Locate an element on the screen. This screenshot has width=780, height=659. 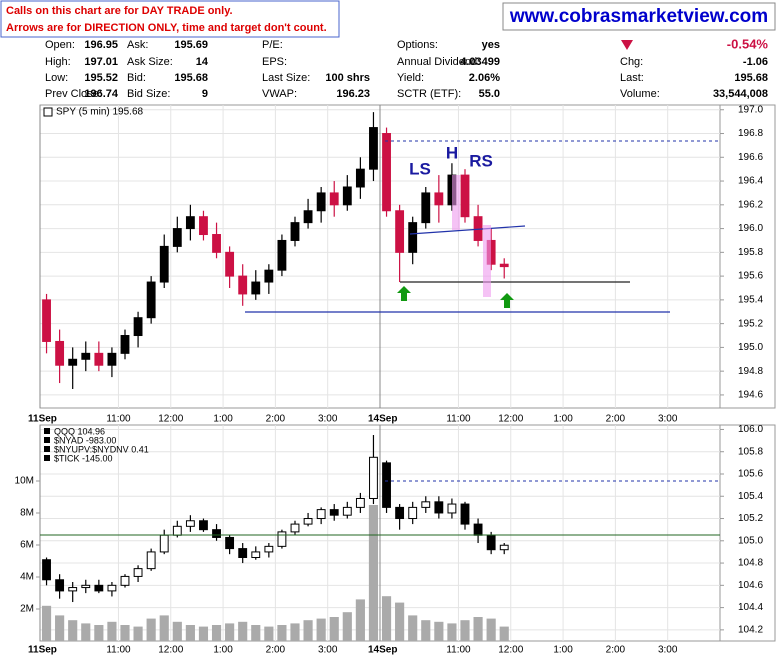
x-tick-label: 3:00 is located at coordinates (668, 650).